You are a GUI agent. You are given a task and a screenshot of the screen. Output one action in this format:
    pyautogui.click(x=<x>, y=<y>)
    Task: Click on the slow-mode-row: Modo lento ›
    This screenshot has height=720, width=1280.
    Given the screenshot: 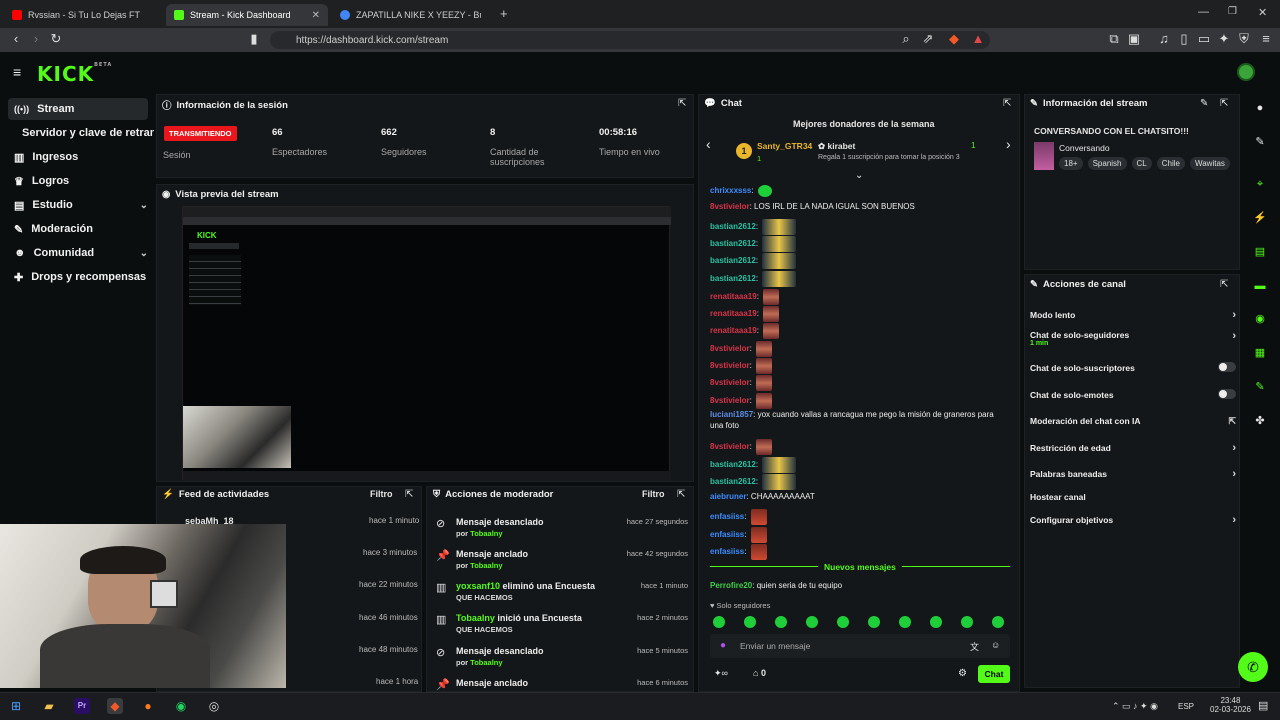 What is the action you would take?
    pyautogui.click(x=1133, y=315)
    